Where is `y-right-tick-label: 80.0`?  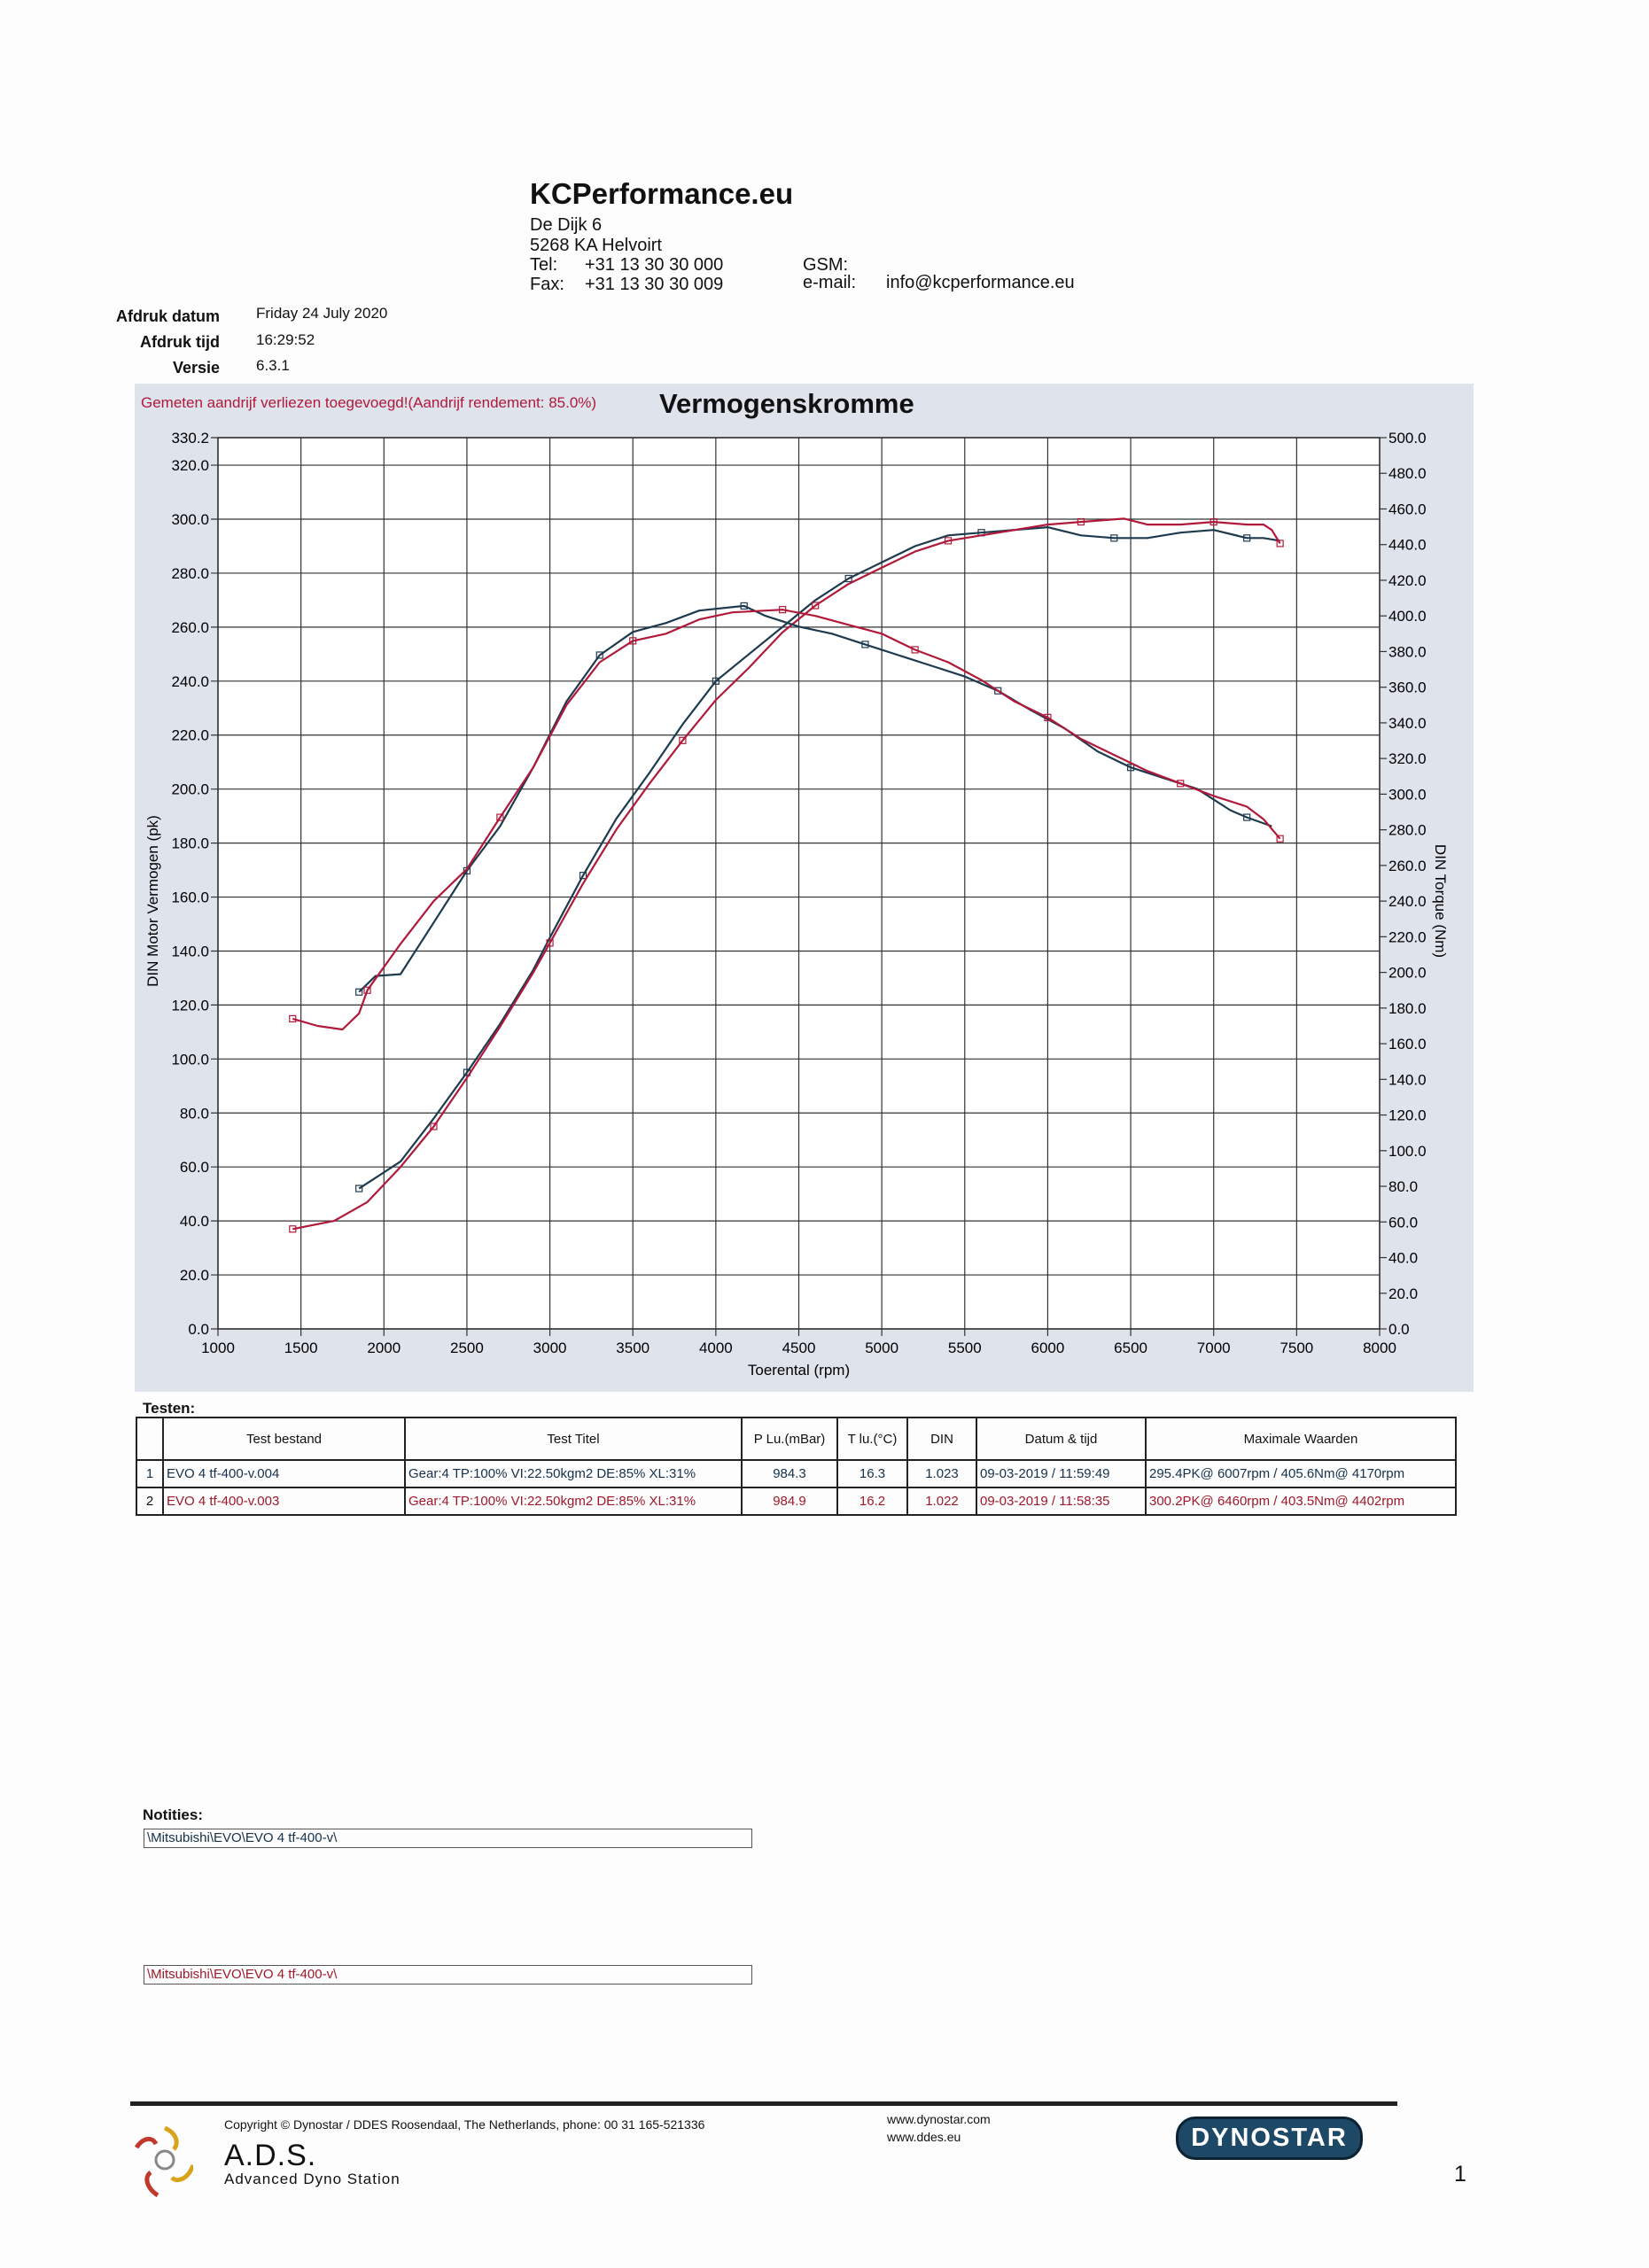
y-right-tick-label: 80.0 is located at coordinates (1403, 1186).